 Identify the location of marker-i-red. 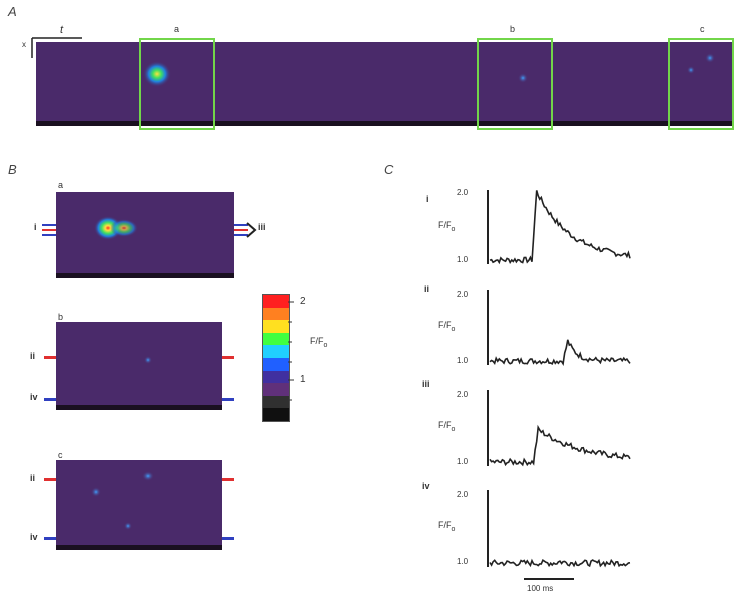
(49, 225).